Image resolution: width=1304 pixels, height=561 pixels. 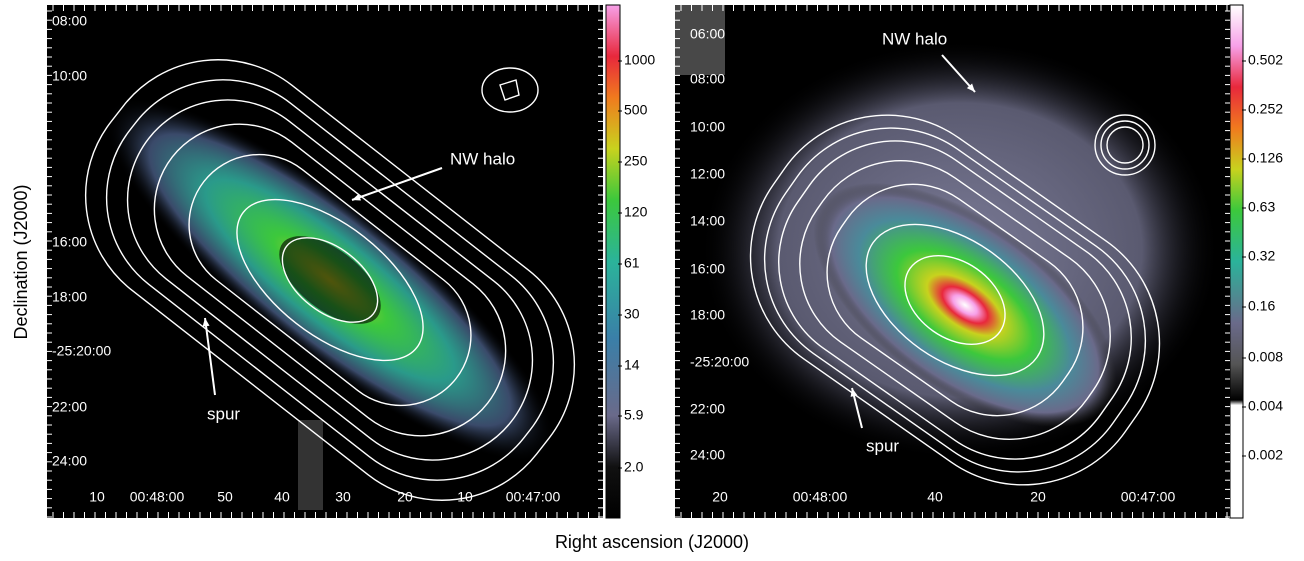 I want to click on colorbar-tick-label: 14, so click(x=632, y=365).